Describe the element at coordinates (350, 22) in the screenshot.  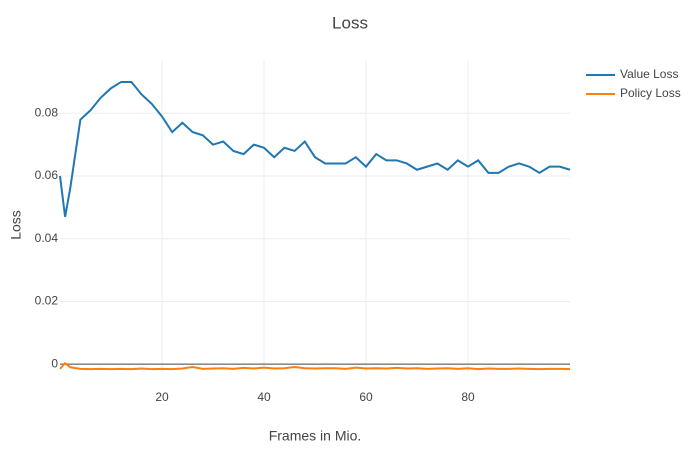
I see `chart-title: Loss` at that location.